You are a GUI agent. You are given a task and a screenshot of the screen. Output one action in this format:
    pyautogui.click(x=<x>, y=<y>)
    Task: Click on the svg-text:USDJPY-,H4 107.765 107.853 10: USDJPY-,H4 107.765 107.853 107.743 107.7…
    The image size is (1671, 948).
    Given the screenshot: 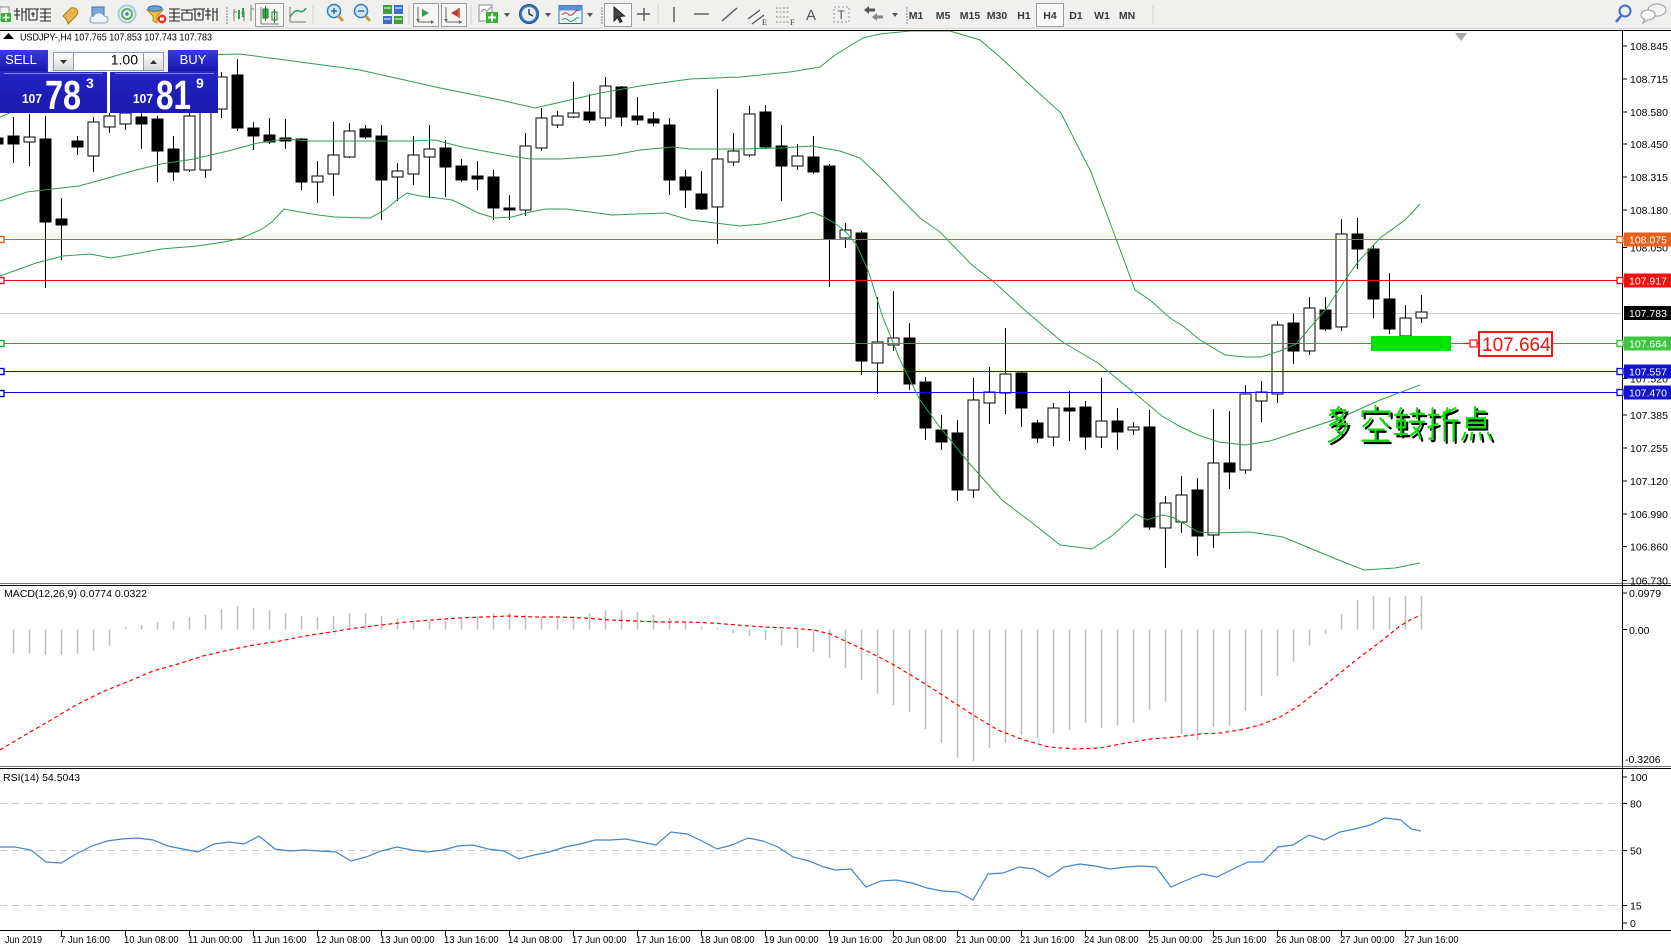 What is the action you would take?
    pyautogui.click(x=116, y=38)
    